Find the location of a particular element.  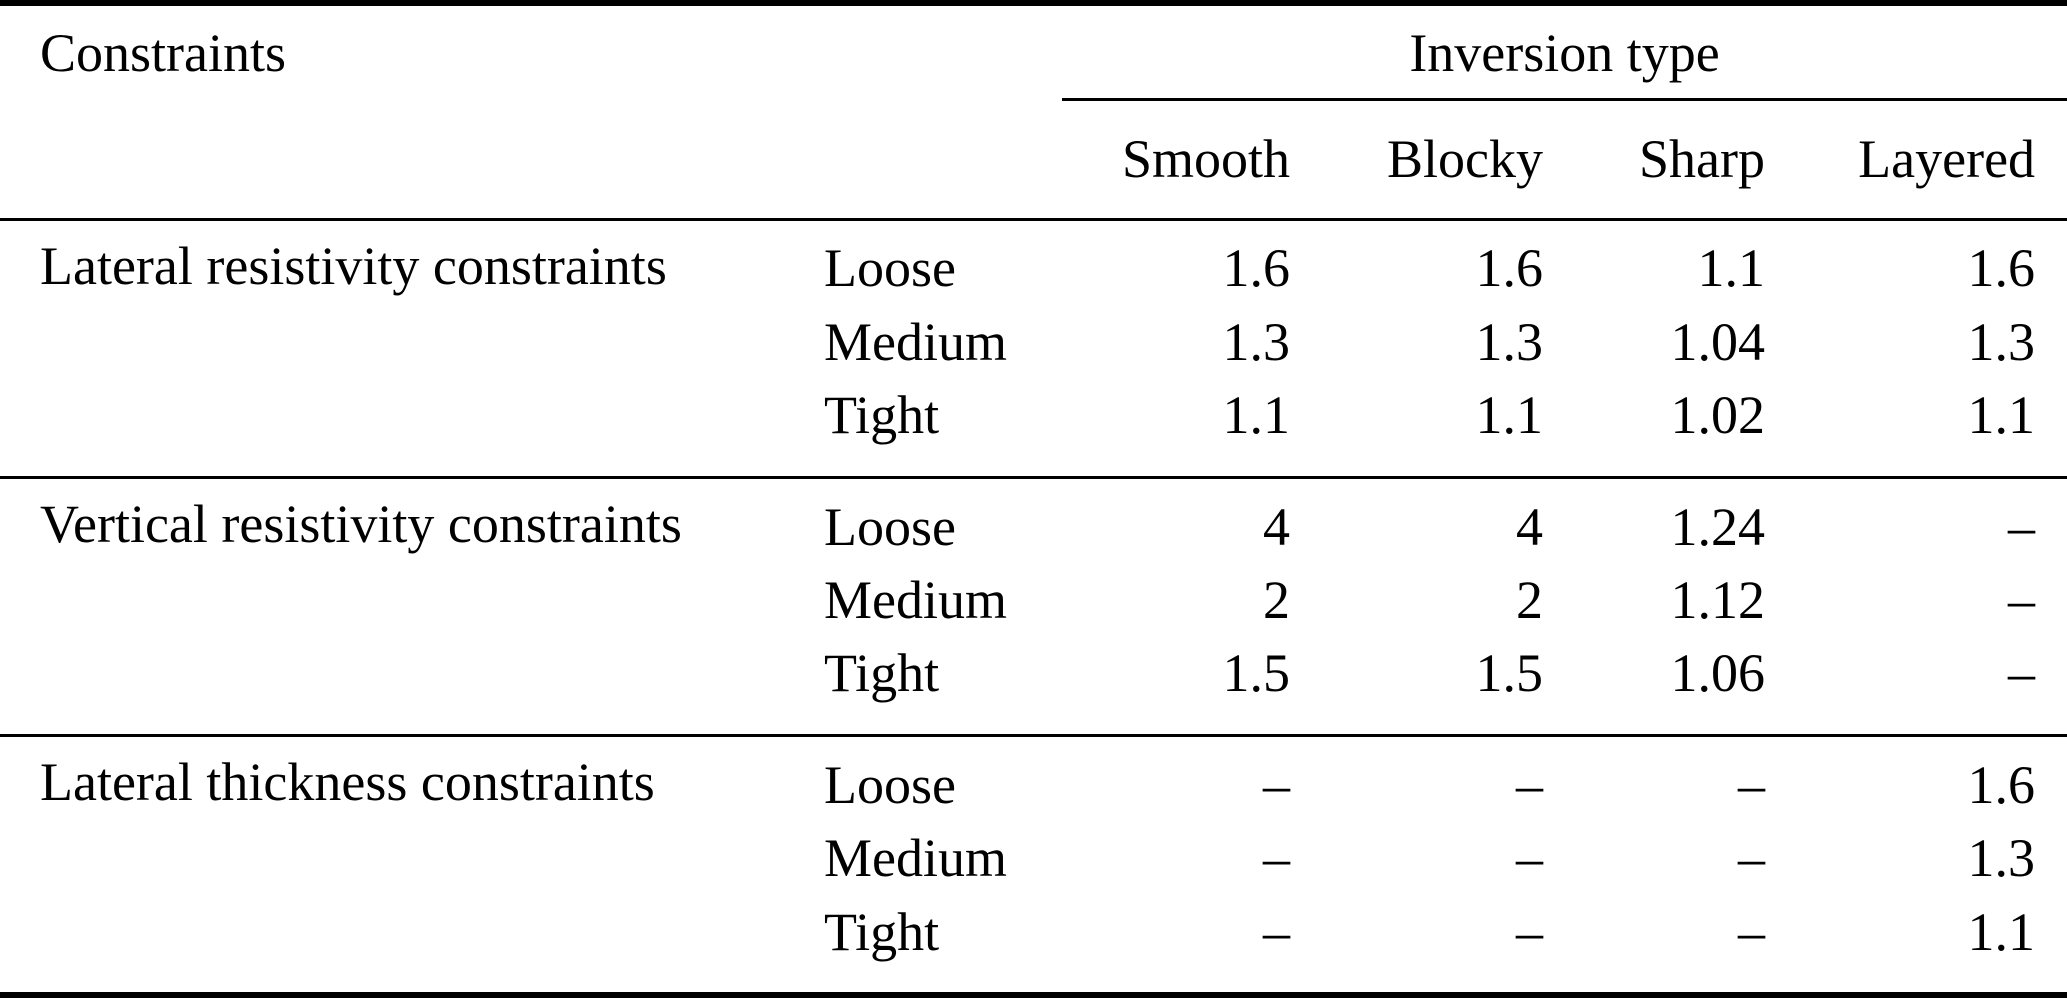

header-span-row: Constraints Inversion type is located at coordinates (1033, 52).